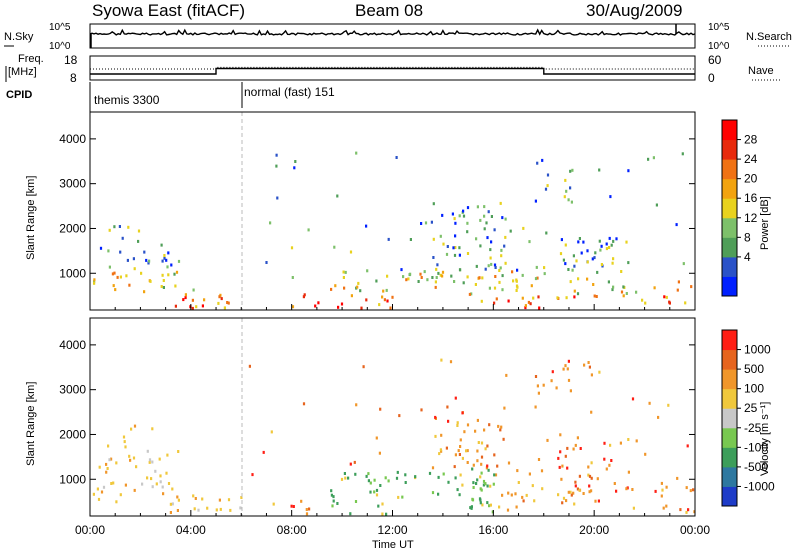 The height and width of the screenshot is (554, 800). What do you see at coordinates (398, 37) in the screenshot?
I see `noise-panel: N.Sky 10^5 10^0 10^5 10^0 N.Search` at bounding box center [398, 37].